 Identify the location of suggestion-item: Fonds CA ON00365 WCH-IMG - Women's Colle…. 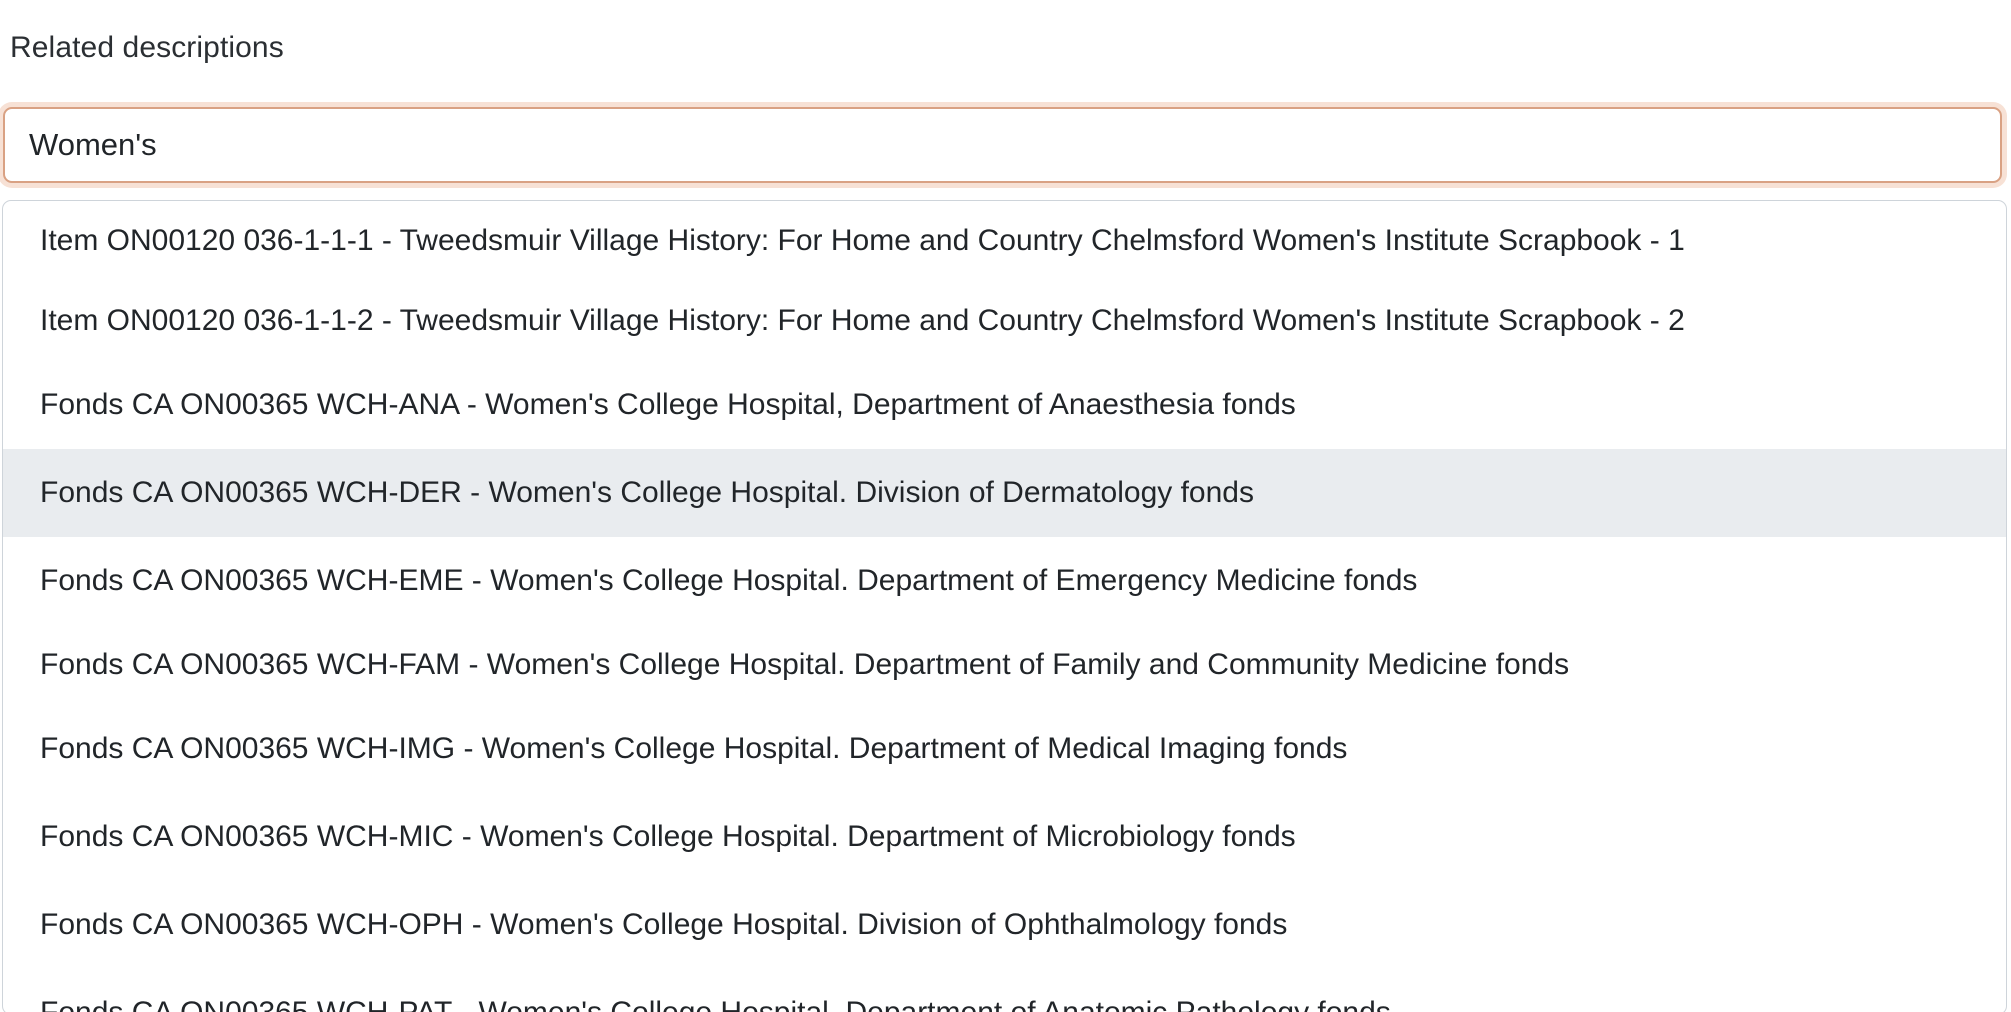
(694, 748).